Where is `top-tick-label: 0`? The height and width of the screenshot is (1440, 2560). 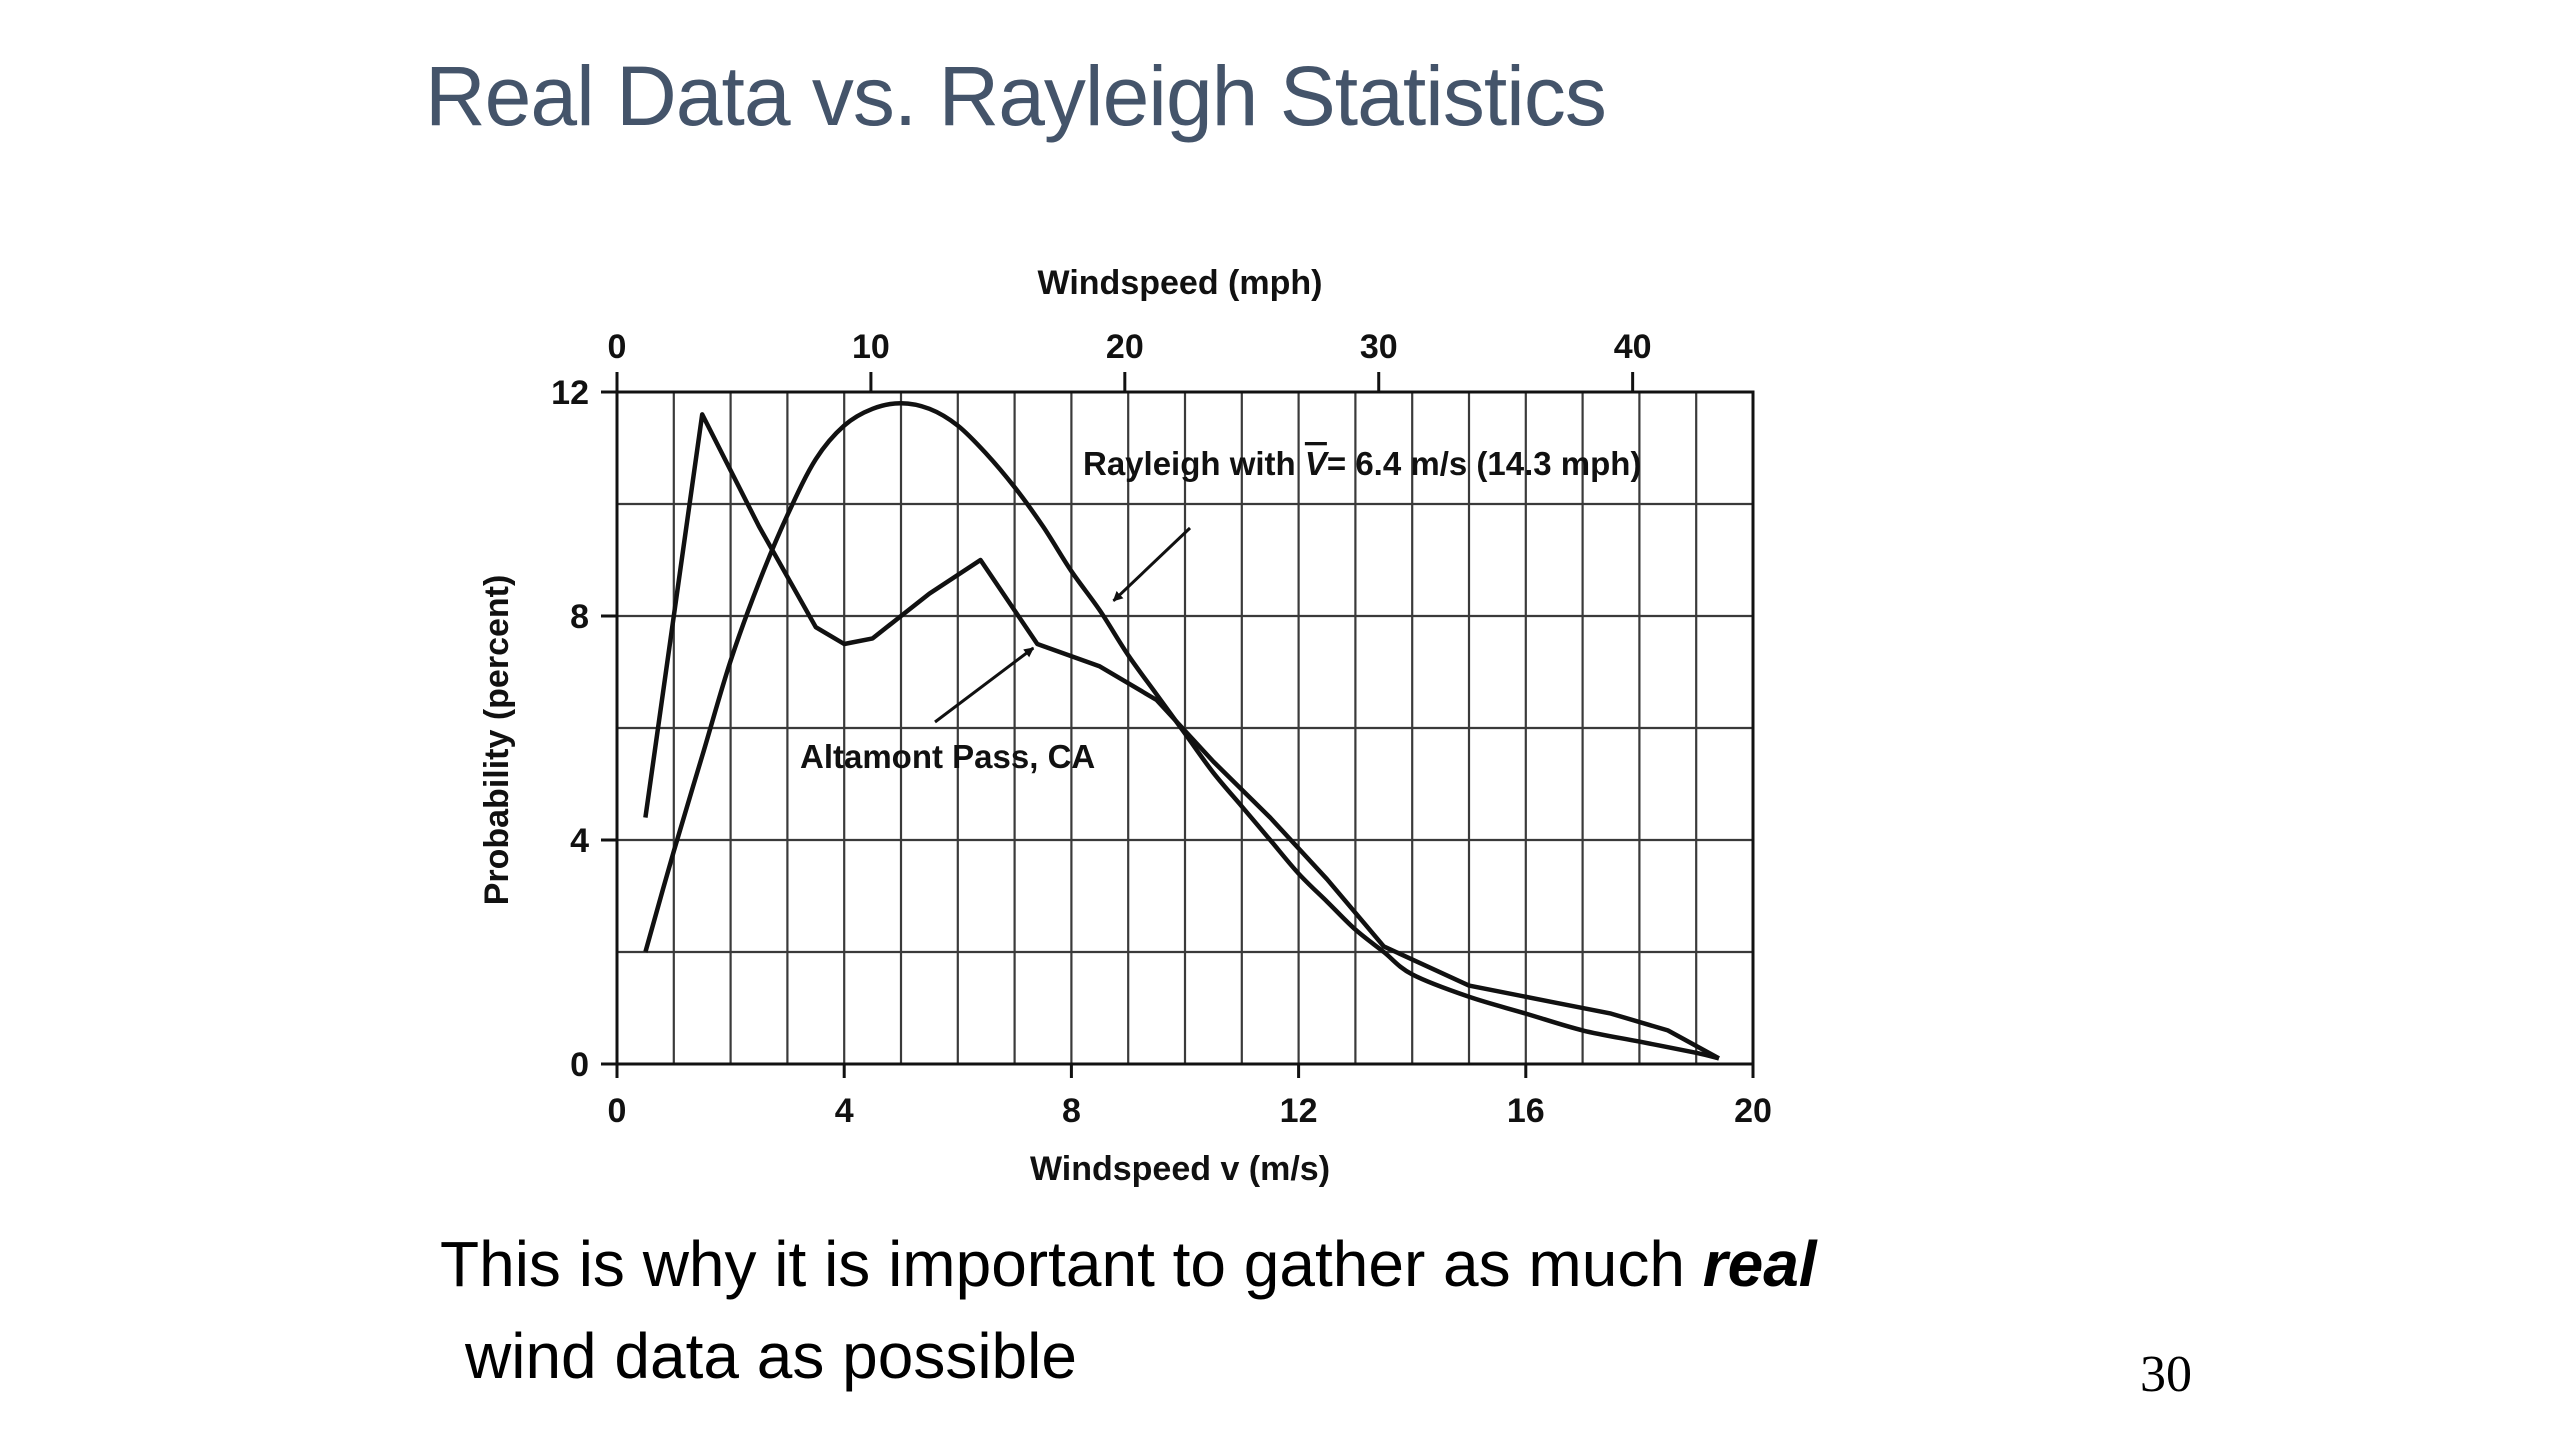
top-tick-label: 0 is located at coordinates (617, 347).